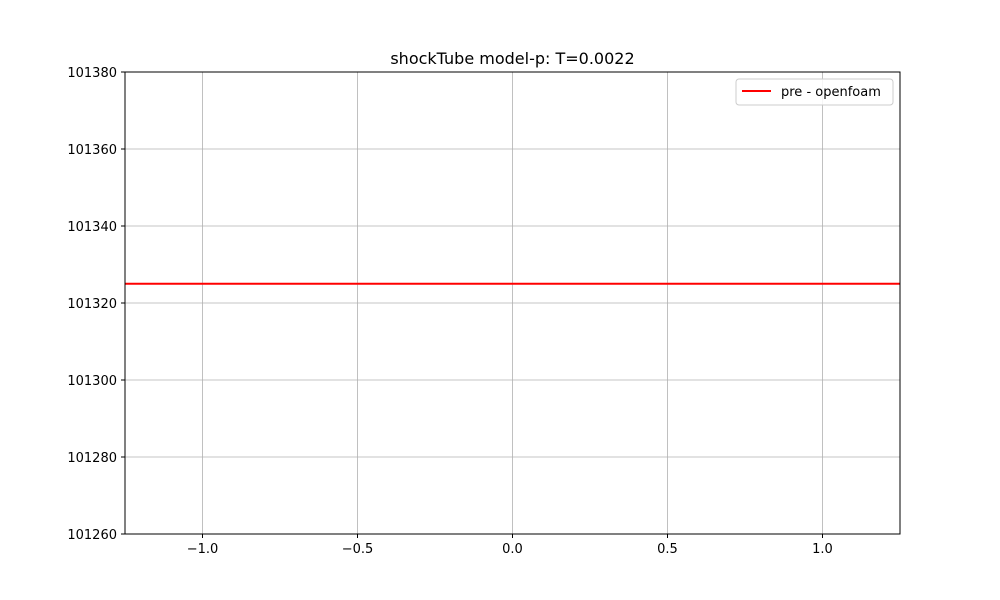 The width and height of the screenshot is (1000, 600). Describe the element at coordinates (92, 458) in the screenshot. I see `y-tick-label: 101280` at that location.